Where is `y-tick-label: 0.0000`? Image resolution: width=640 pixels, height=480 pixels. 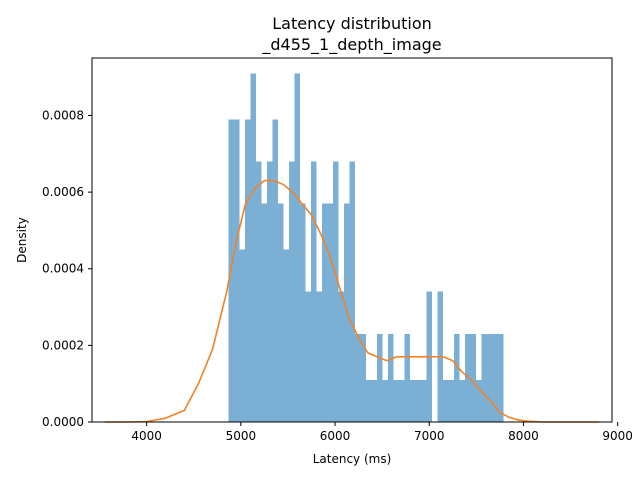 y-tick-label: 0.0000 is located at coordinates (63, 422).